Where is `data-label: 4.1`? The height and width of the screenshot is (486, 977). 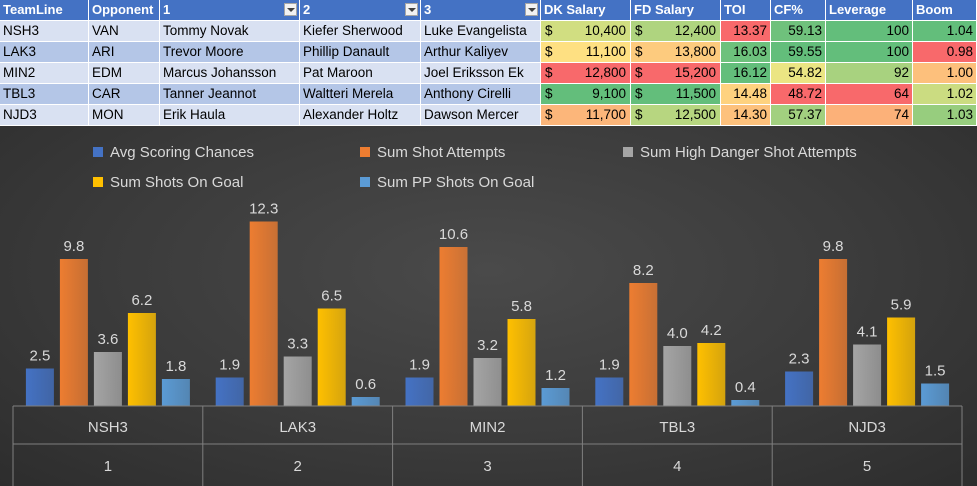
data-label: 4.1 is located at coordinates (867, 332).